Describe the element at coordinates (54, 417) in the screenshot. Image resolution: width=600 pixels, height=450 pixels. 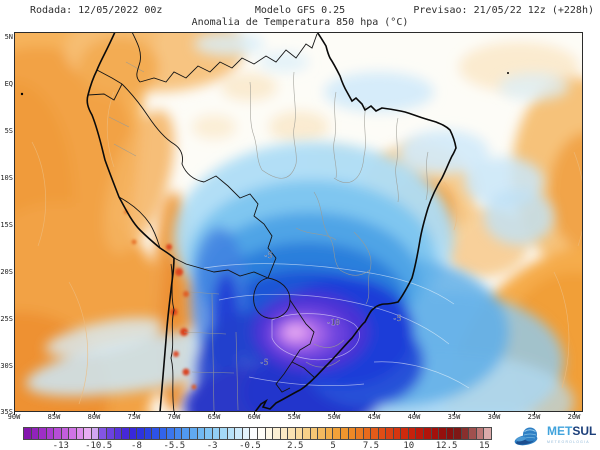
I see `lon-tick-85W: 85W` at that location.